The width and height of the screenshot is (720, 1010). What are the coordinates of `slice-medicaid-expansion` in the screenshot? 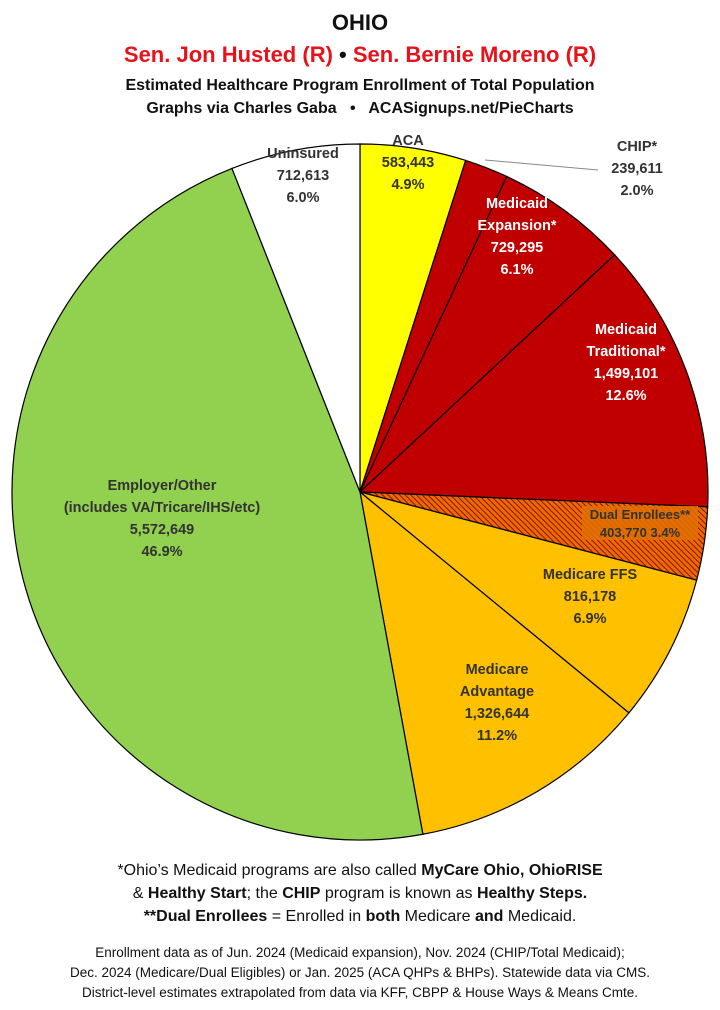 It's located at (487, 334).